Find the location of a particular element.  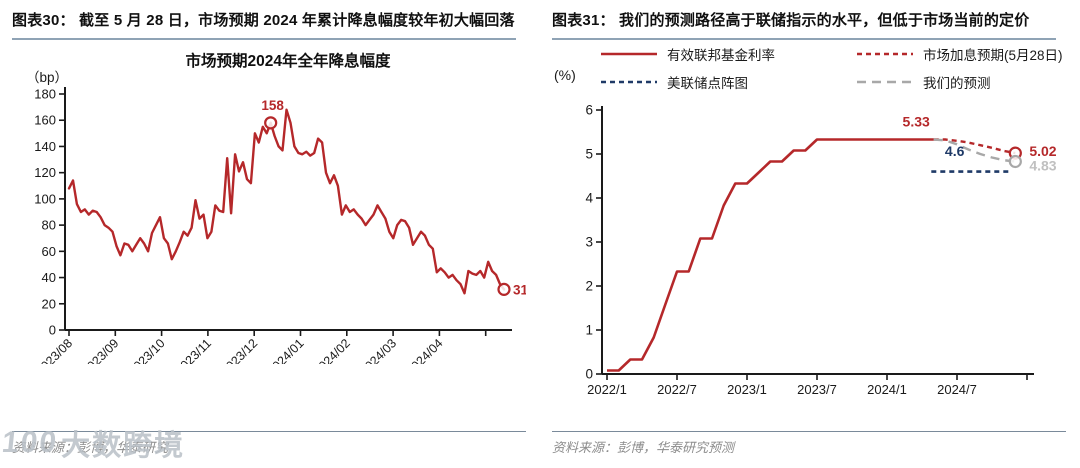

x-tick-label: 2024/1 is located at coordinates (887, 389).